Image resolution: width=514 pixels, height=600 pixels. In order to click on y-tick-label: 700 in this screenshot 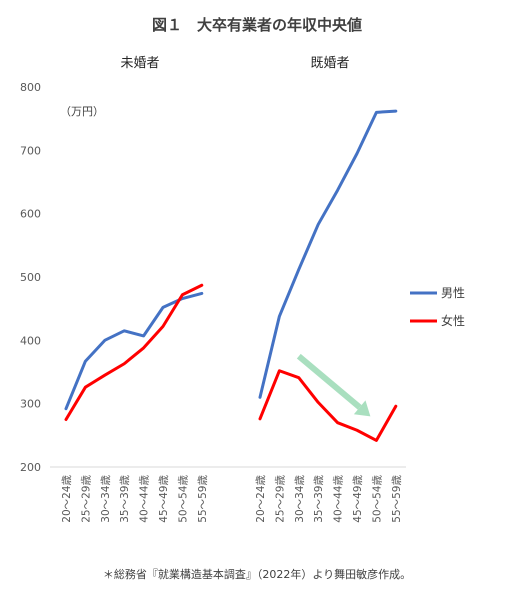, I will do `click(30, 150)`.